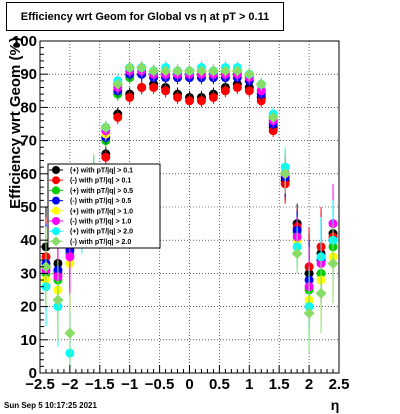 The image size is (400, 414). I want to click on y-tick-label: 100, so click(24, 41).